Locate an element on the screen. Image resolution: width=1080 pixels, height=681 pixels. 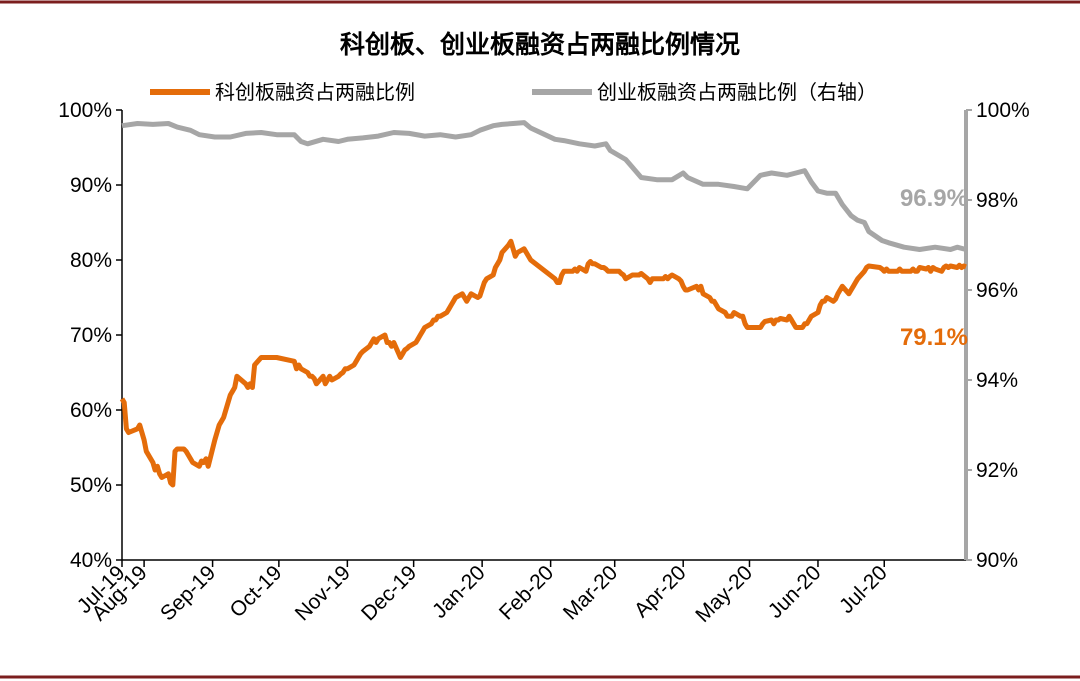
legend-label-kcb: 科创板融资占两融比例 is located at coordinates (315, 92).